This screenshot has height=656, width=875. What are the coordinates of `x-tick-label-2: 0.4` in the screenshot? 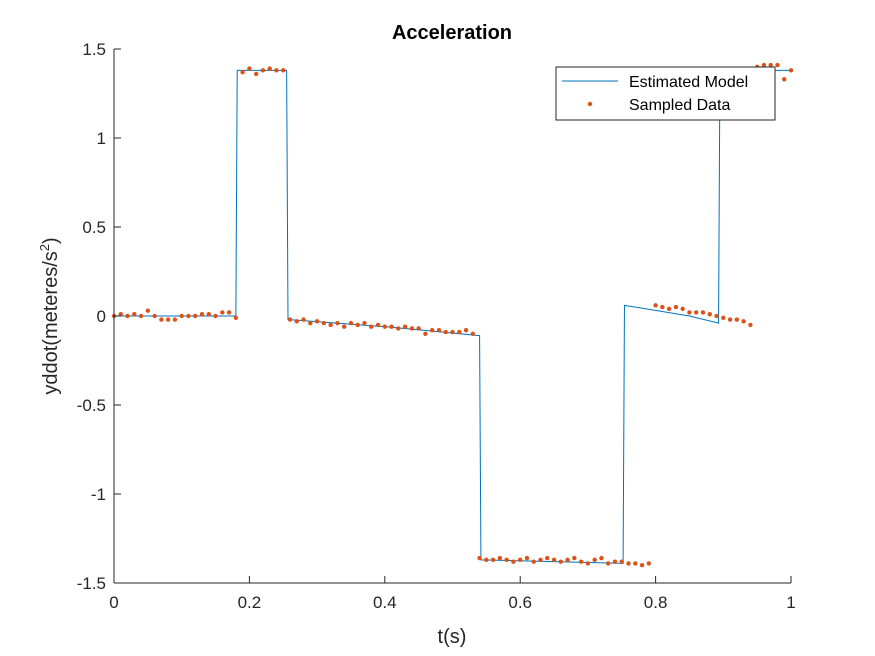 It's located at (385, 602).